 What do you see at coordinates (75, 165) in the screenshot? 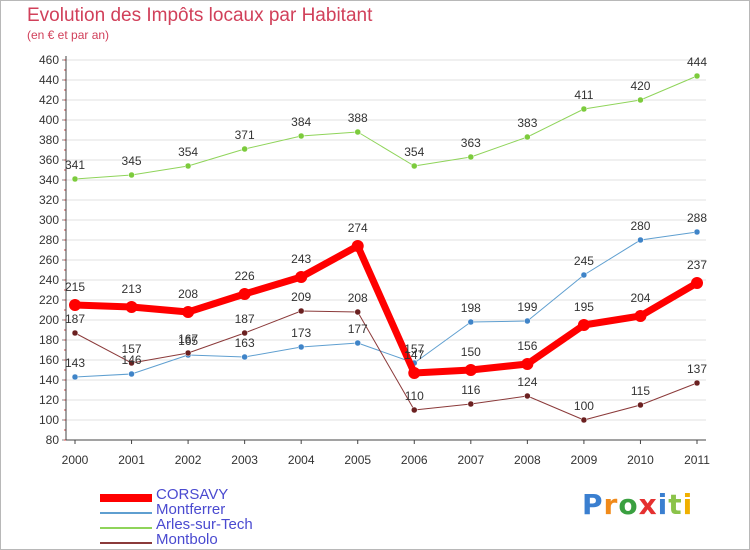
I see `value-label-arles-sur-tech-2000: 341` at bounding box center [75, 165].